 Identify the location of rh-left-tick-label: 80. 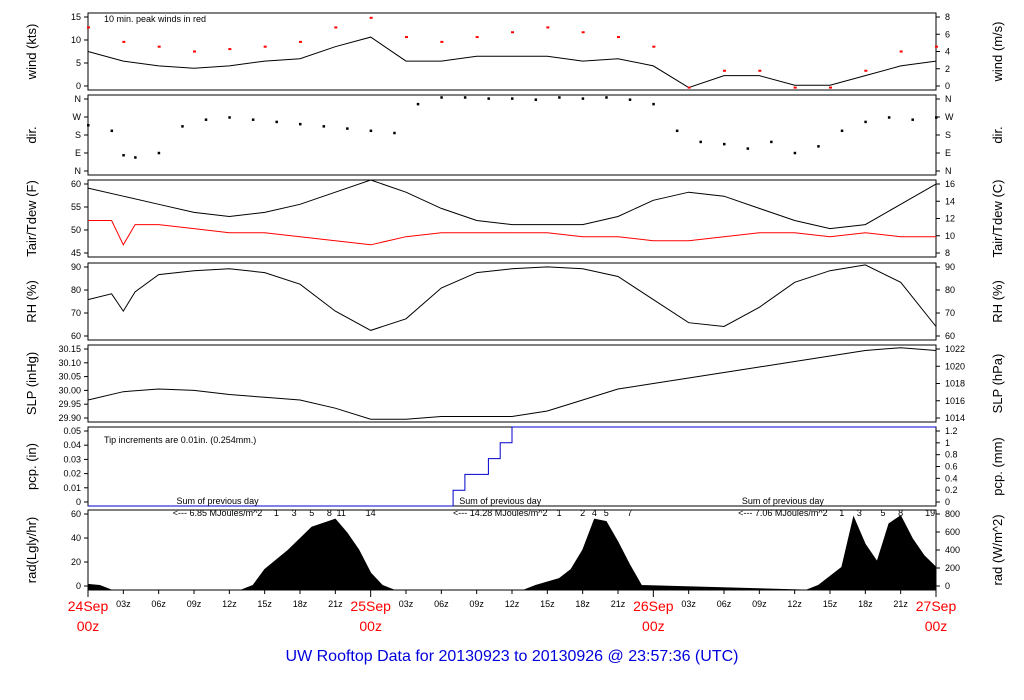
(76, 290).